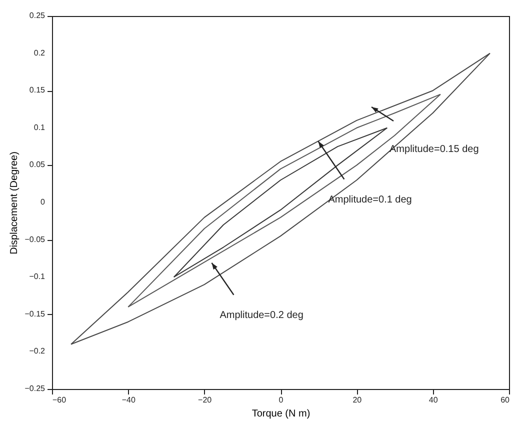 Image resolution: width=532 pixels, height=437 pixels. Describe the element at coordinates (40, 127) in the screenshot. I see `y-tick-label: 0.1` at that location.